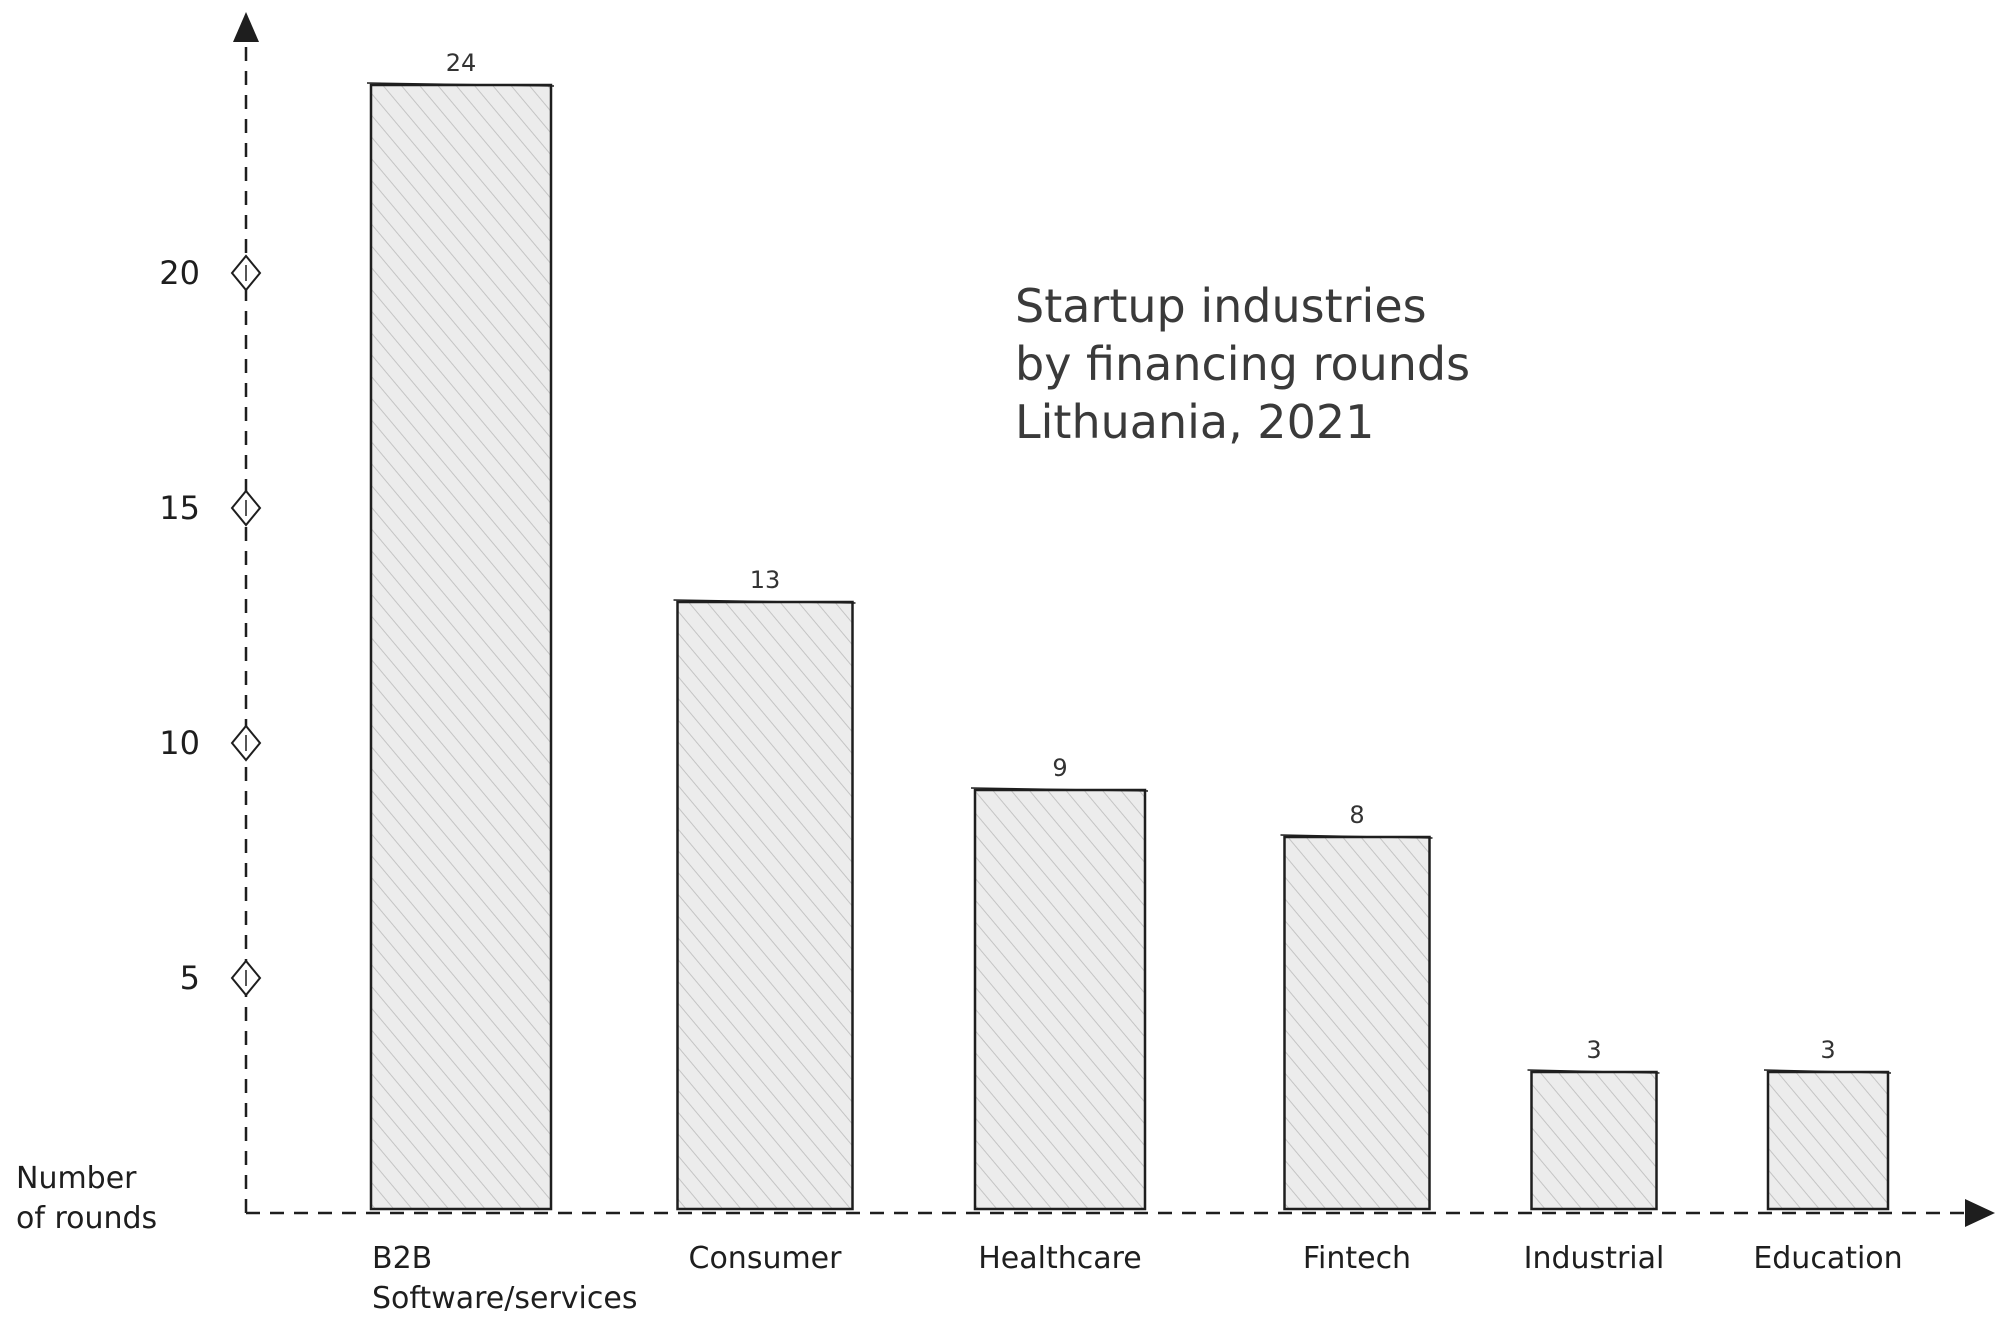 The width and height of the screenshot is (2000, 1337). Describe the element at coordinates (1221, 306) in the screenshot. I see `title-line-1: Startup industries` at that location.